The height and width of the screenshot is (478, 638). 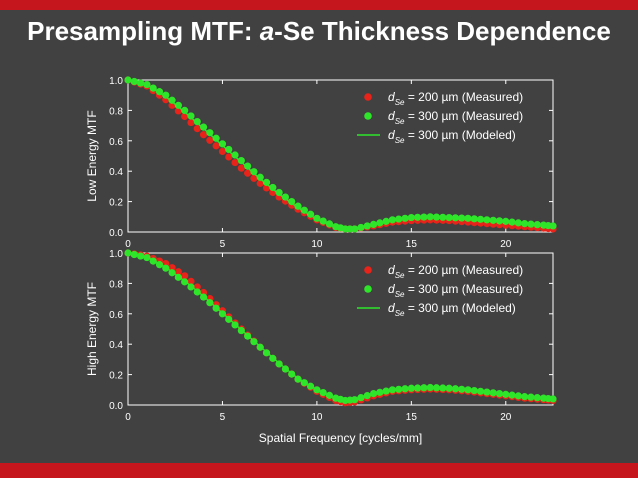 What do you see at coordinates (143, 31) in the screenshot?
I see `title-prefix: Presampling MTF:` at bounding box center [143, 31].